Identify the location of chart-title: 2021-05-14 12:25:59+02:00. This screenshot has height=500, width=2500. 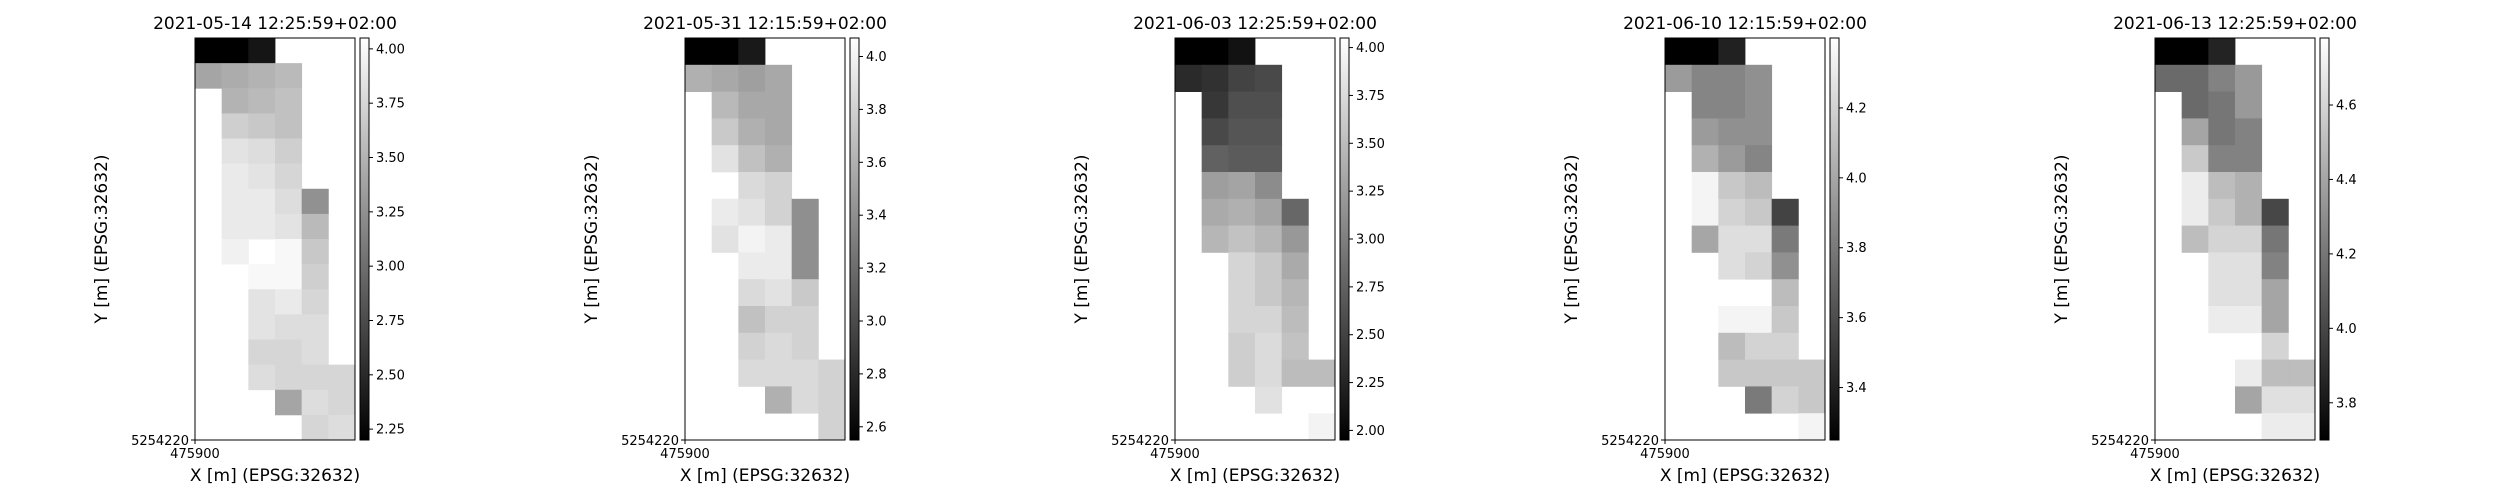
(275, 24).